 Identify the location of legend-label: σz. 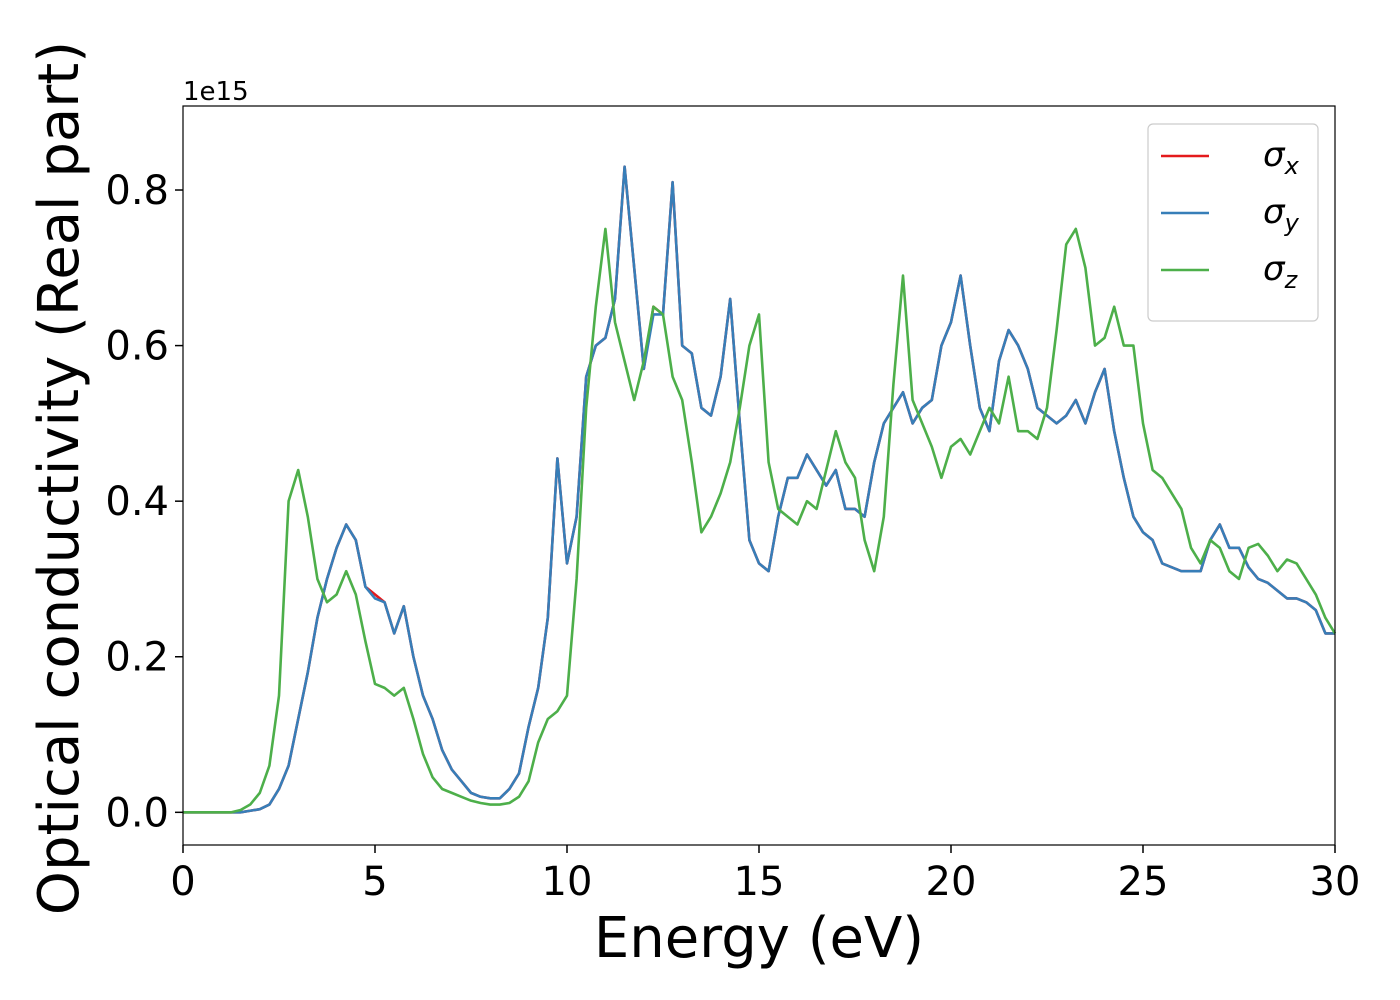
(1281, 271).